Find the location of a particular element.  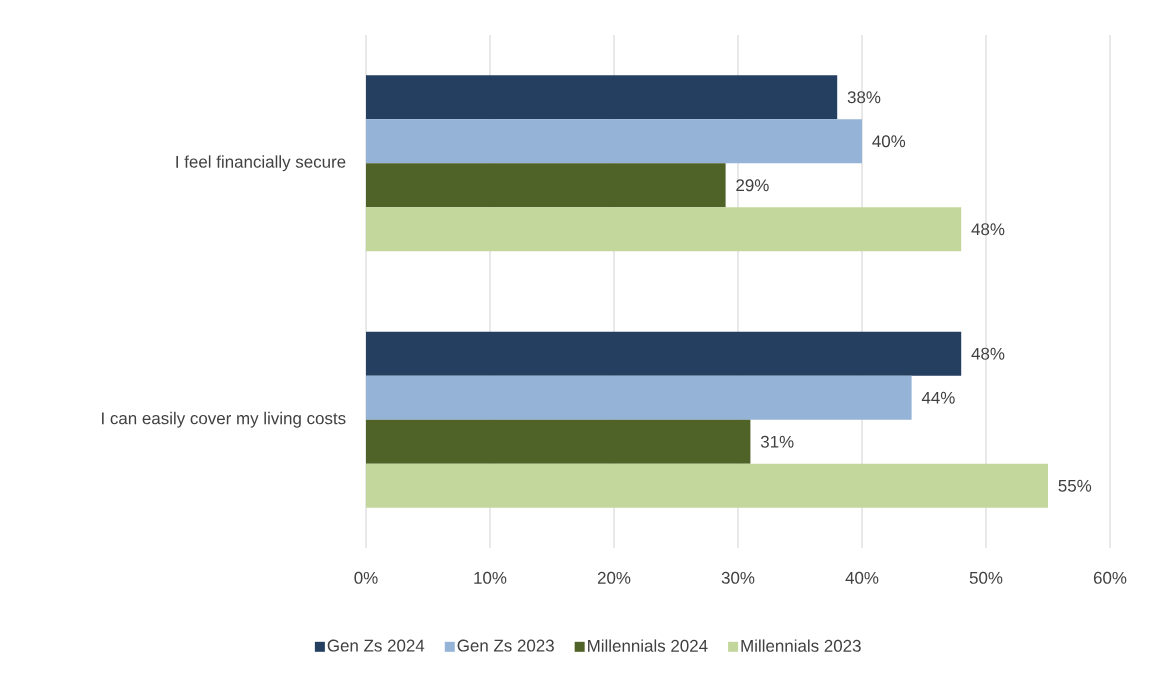

legend-label: Gen Zs 2024 is located at coordinates (376, 645).